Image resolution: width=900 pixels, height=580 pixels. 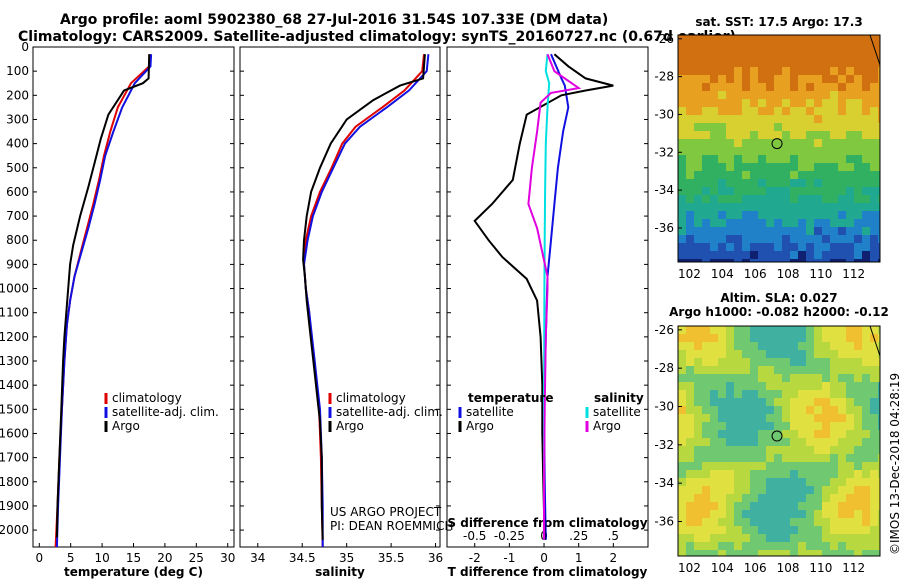 What do you see at coordinates (554, 296) in the screenshot?
I see `series-salinity-argo` at bounding box center [554, 296].